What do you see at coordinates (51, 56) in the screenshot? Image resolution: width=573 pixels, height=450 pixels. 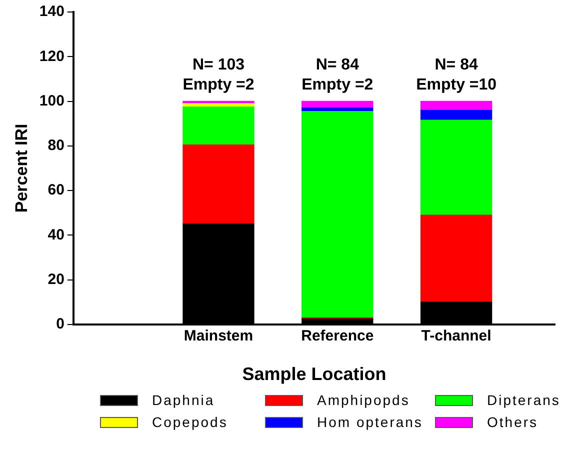 I see `y-tick-label: 120` at bounding box center [51, 56].